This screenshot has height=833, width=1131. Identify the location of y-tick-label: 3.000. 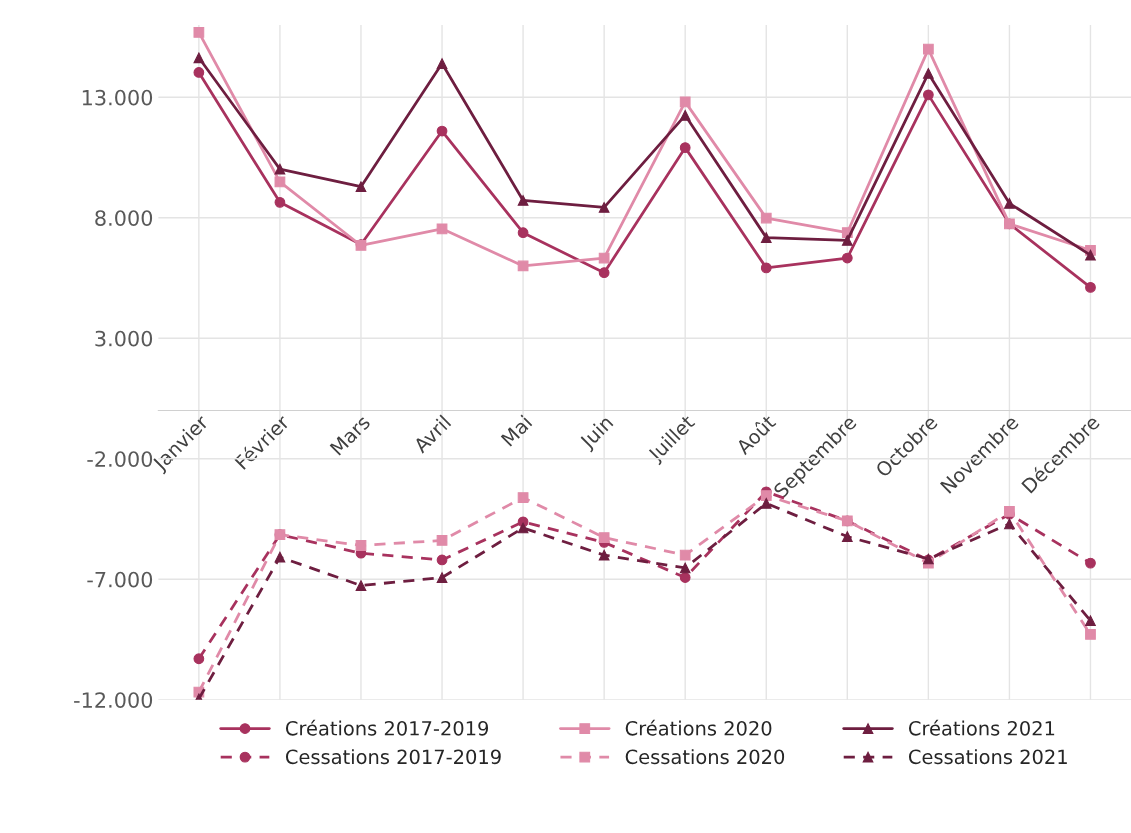
(124, 338).